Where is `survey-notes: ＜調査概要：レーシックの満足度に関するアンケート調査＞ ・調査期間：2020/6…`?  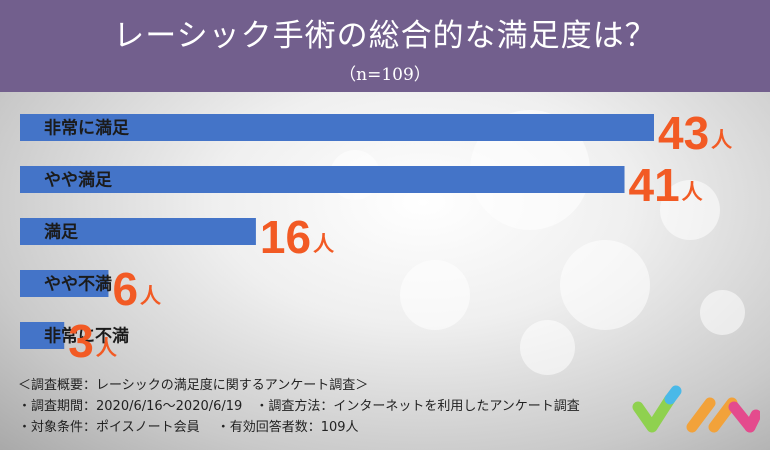 survey-notes: ＜調査概要：レーシックの満足度に関するアンケート調査＞ ・調査期間：2020/6… is located at coordinates (299, 406).